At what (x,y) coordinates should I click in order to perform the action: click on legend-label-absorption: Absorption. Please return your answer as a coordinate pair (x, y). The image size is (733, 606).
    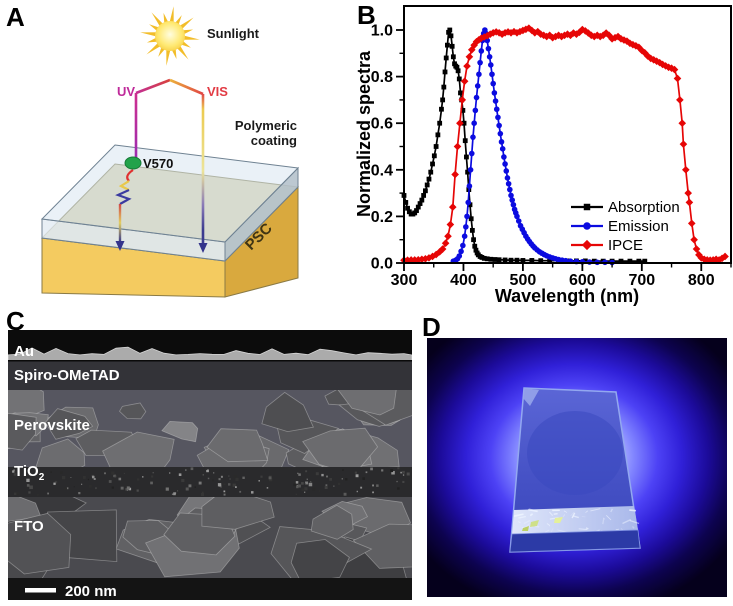
    Looking at the image, I should click on (644, 207).